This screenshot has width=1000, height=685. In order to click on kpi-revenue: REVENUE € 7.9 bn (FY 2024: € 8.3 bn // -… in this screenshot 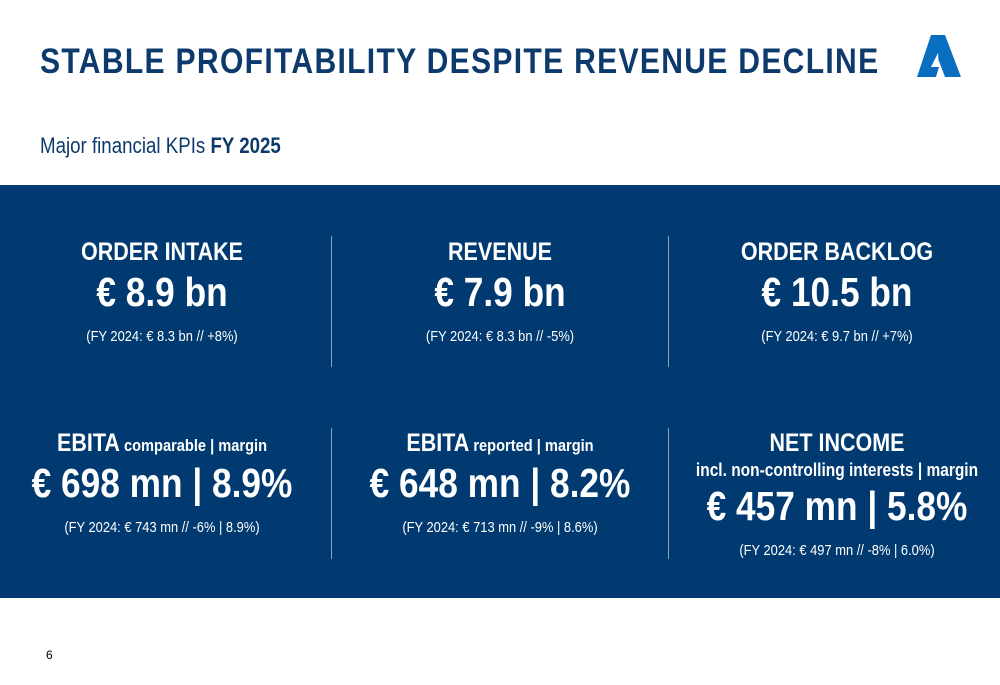, I will do `click(500, 291)`.